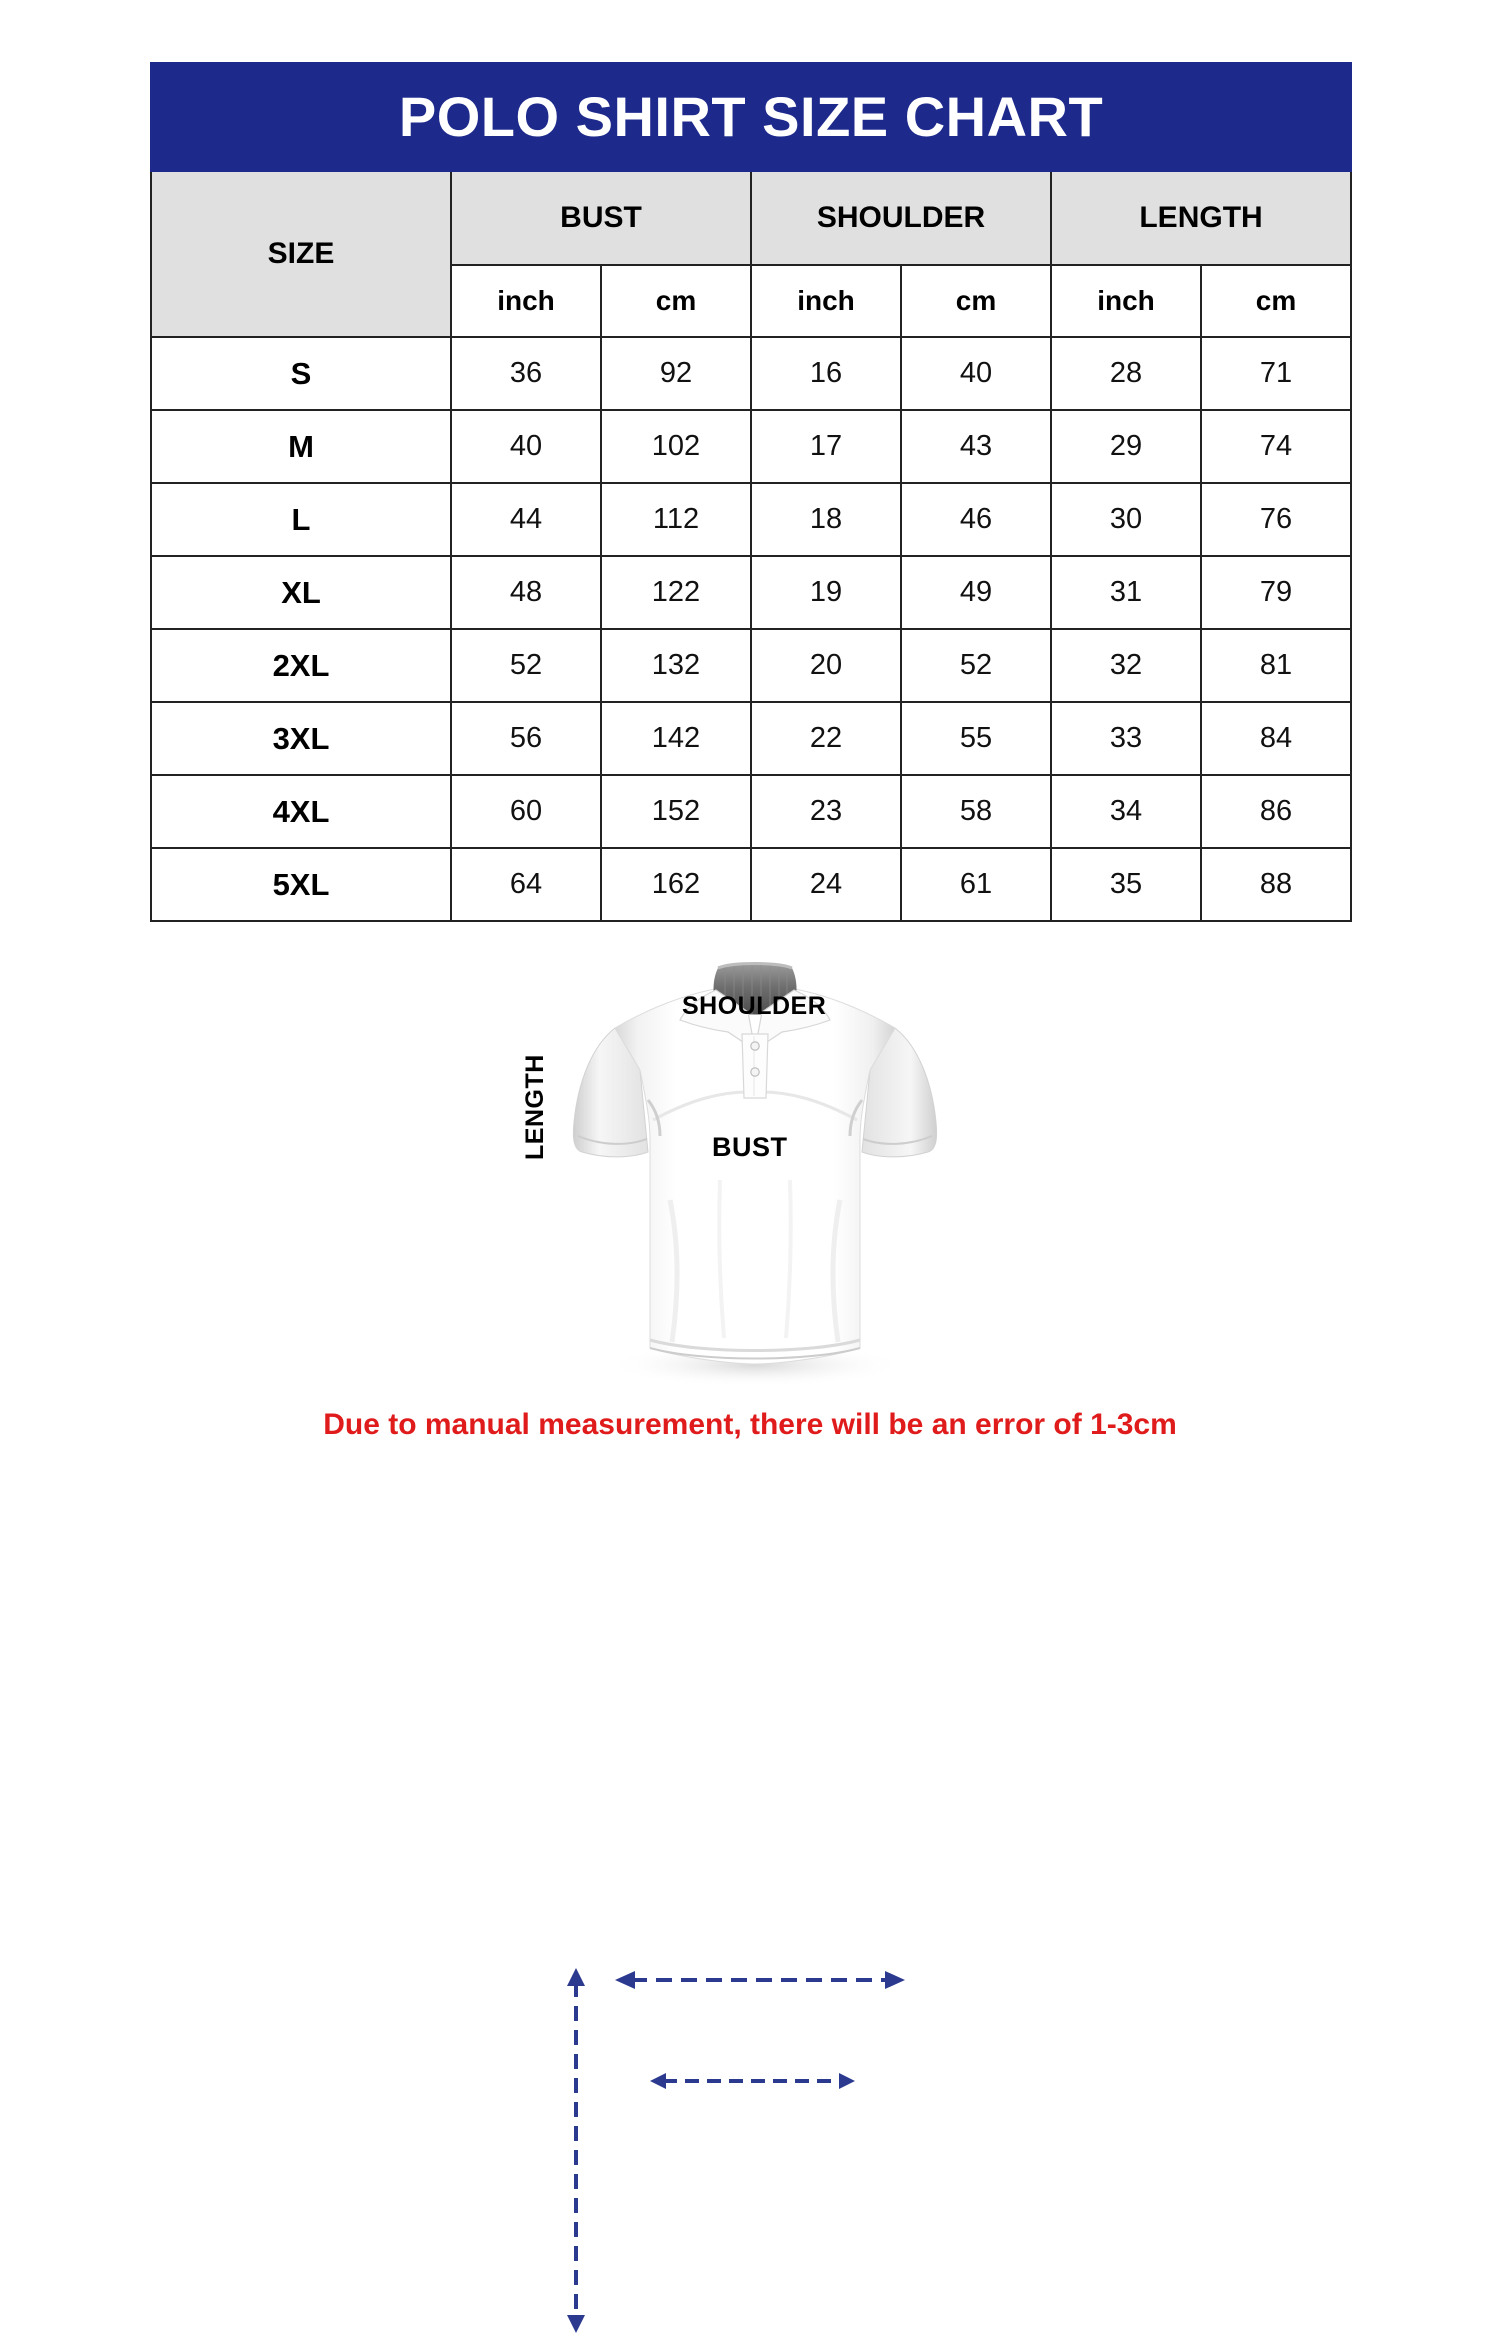 The height and width of the screenshot is (2333, 1500). What do you see at coordinates (1276, 884) in the screenshot?
I see `cell-length-cm: 88` at bounding box center [1276, 884].